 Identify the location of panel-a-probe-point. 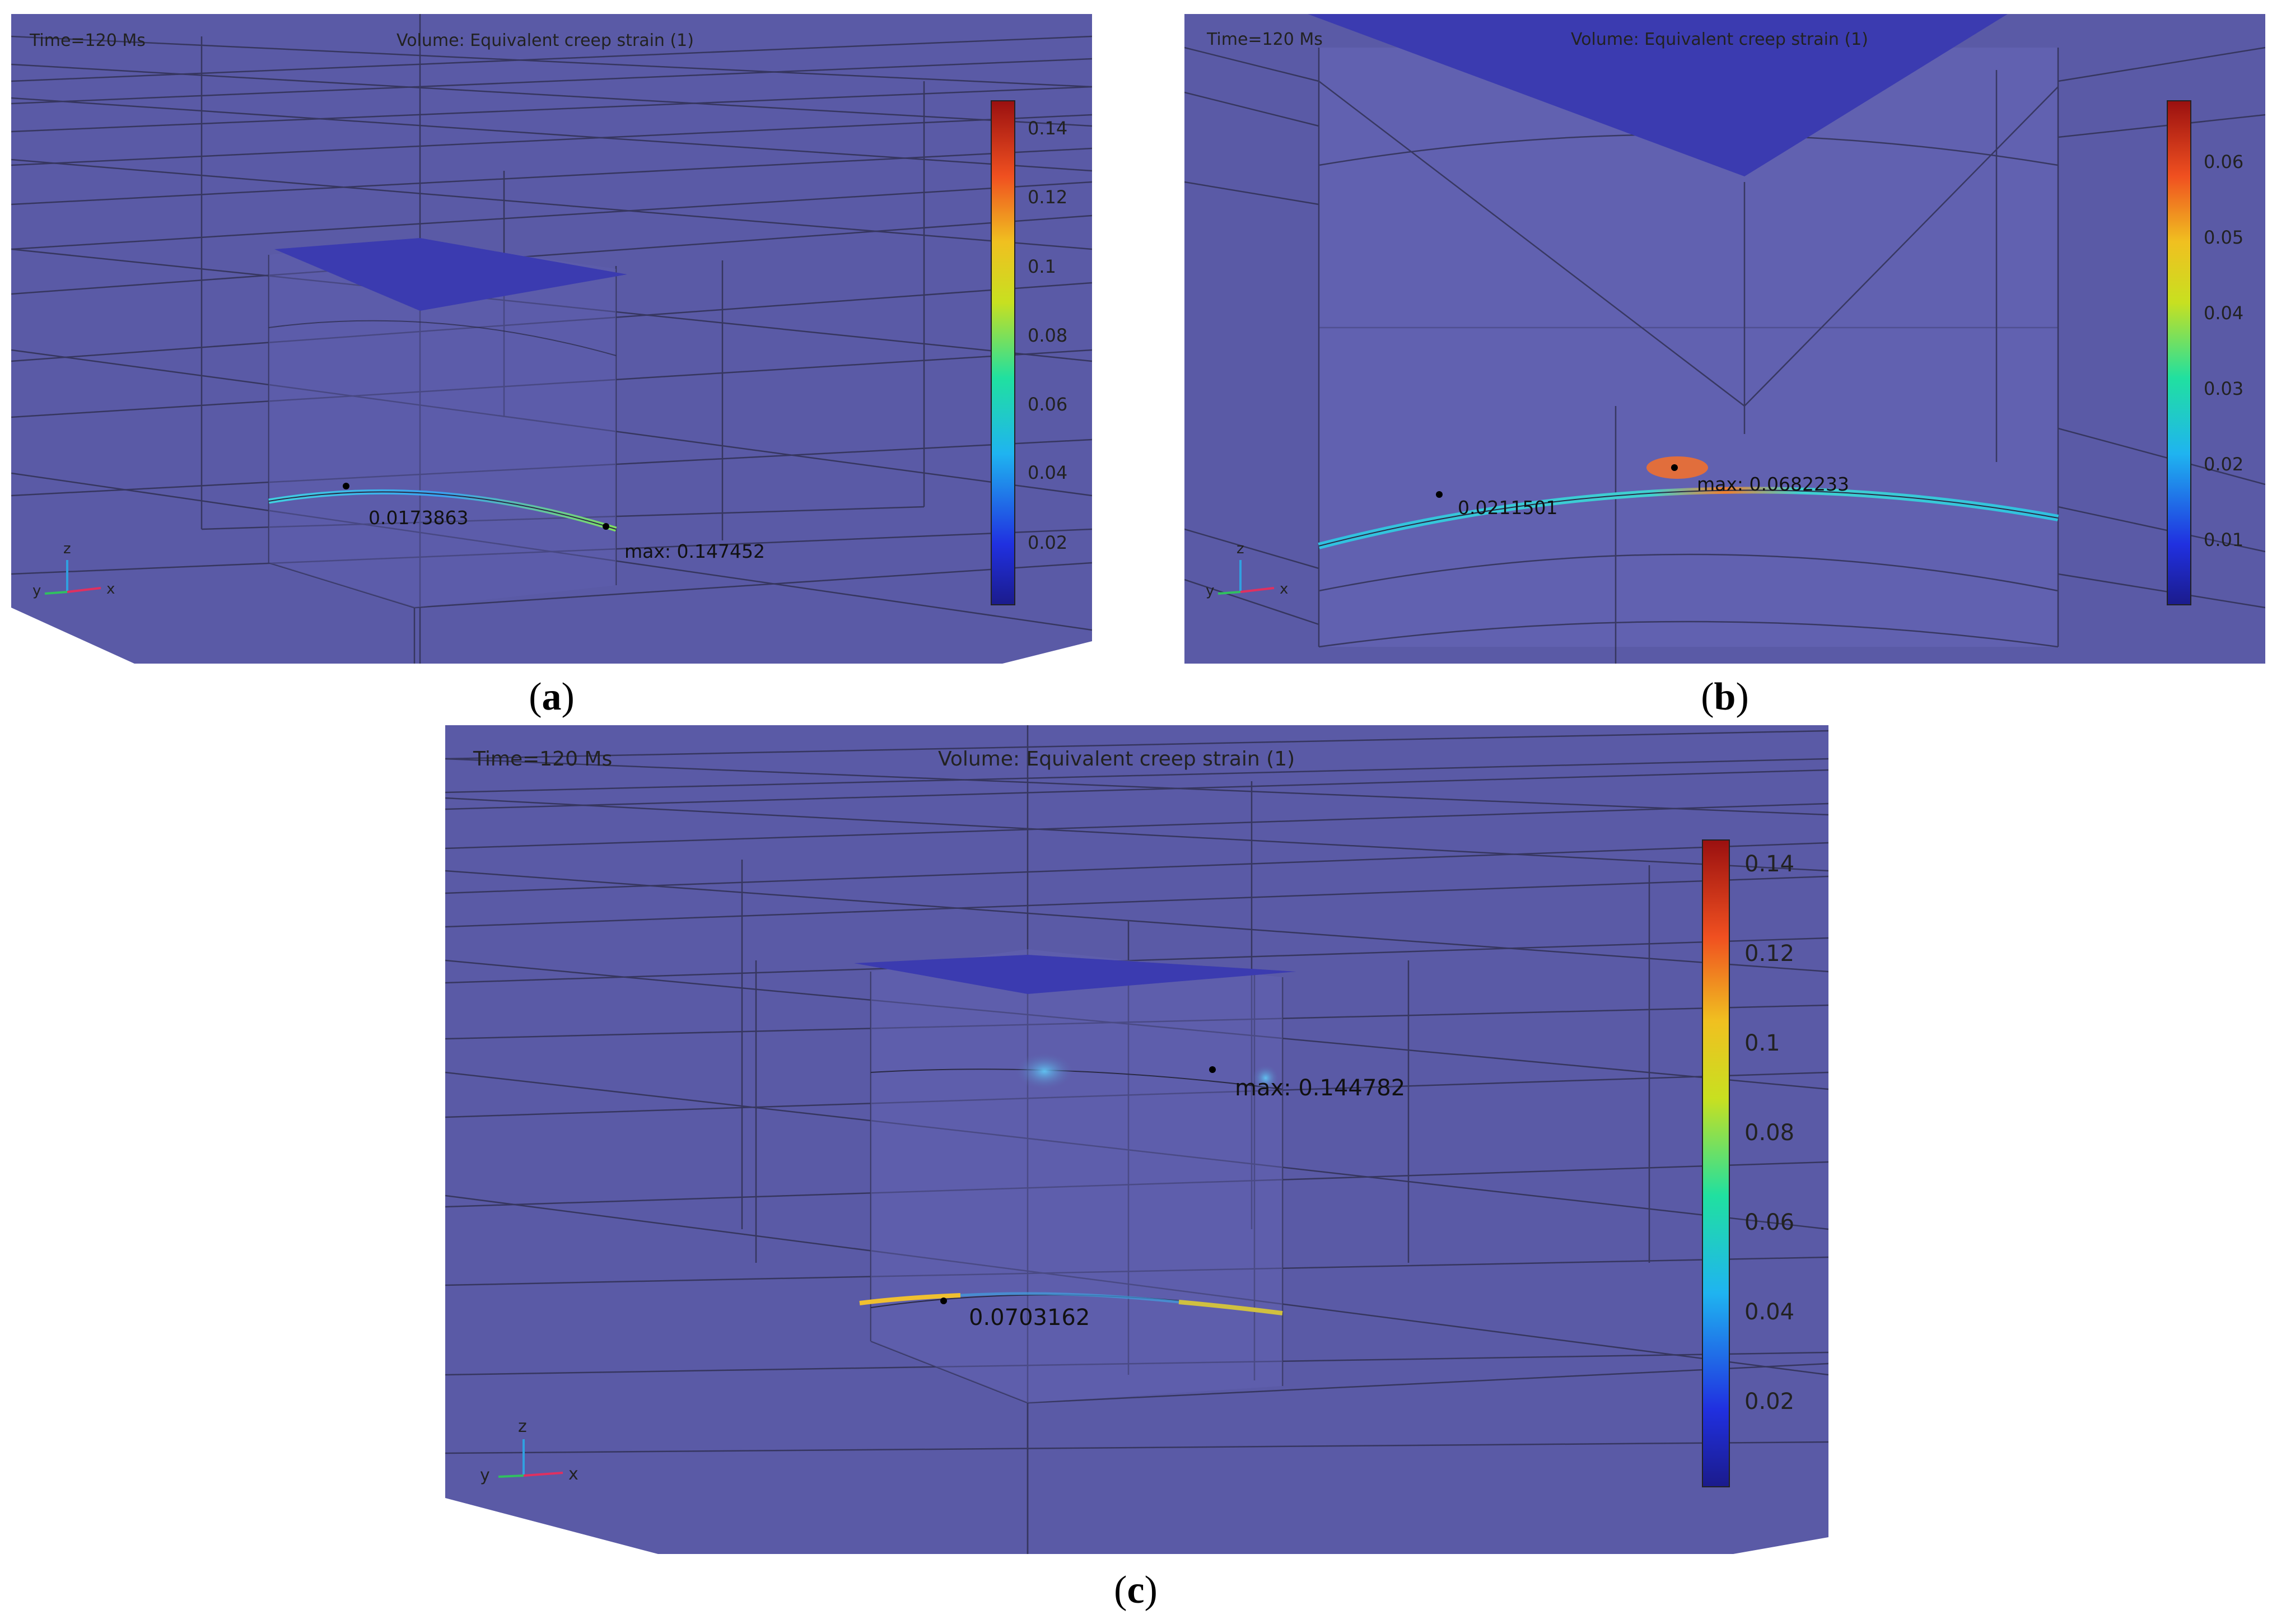
(346, 486).